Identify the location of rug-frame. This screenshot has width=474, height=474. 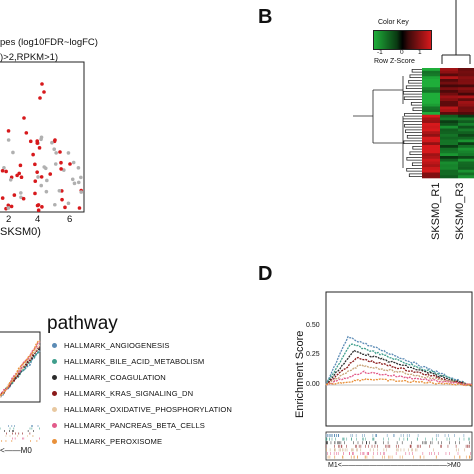
(399, 446).